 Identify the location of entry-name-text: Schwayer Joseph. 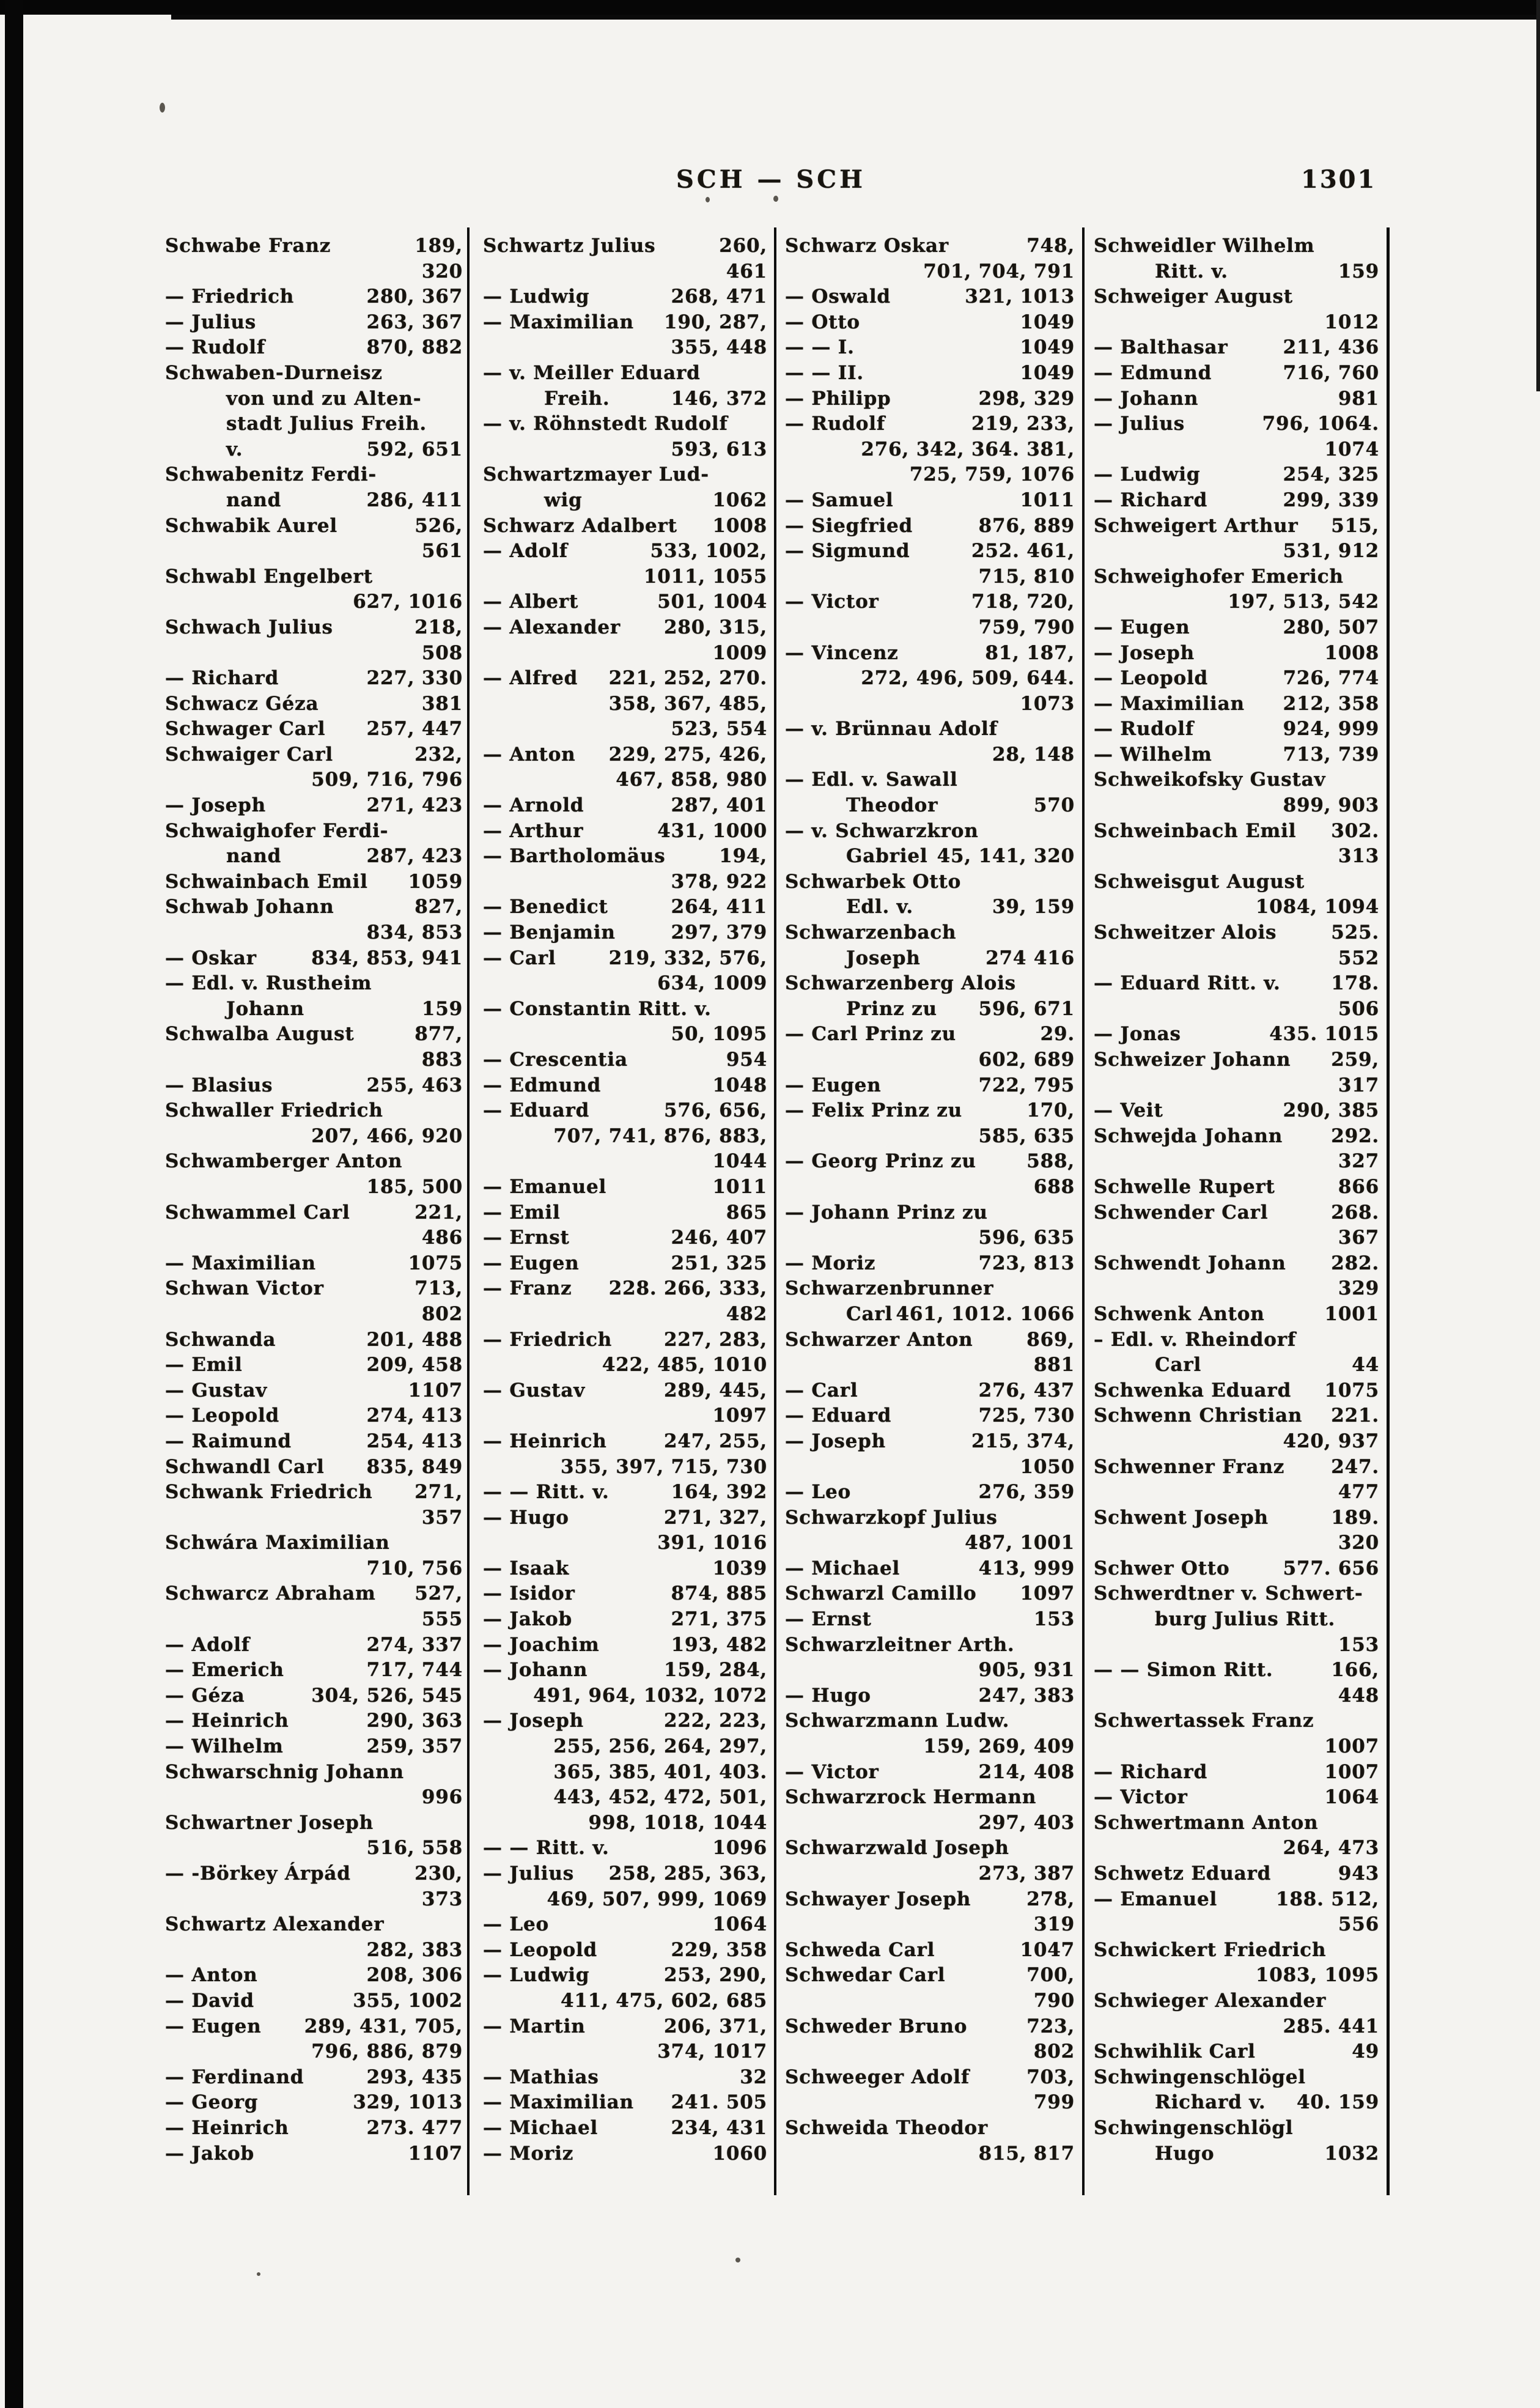
(878, 1899).